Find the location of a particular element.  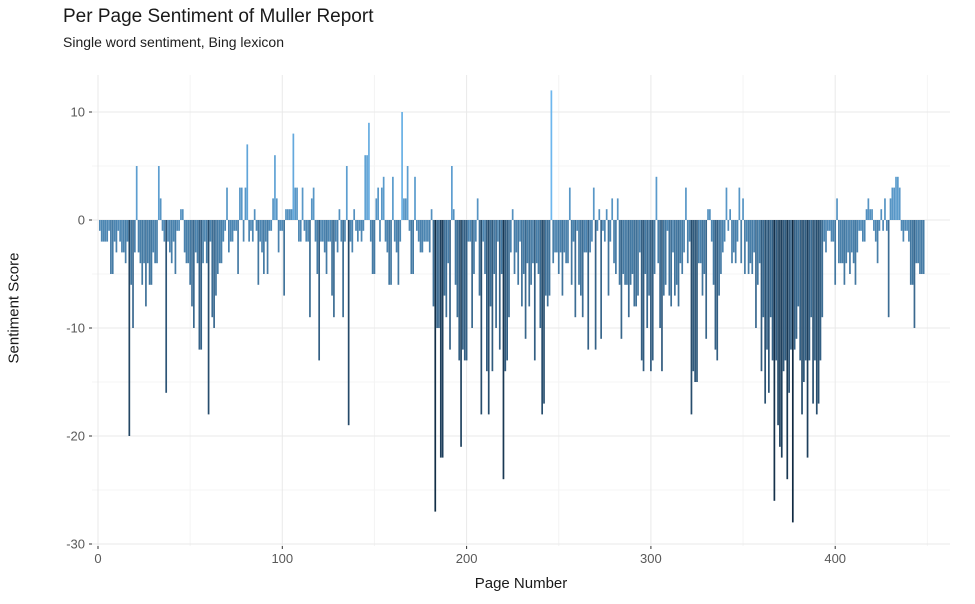

y-tick-label: -10 is located at coordinates (75, 328).